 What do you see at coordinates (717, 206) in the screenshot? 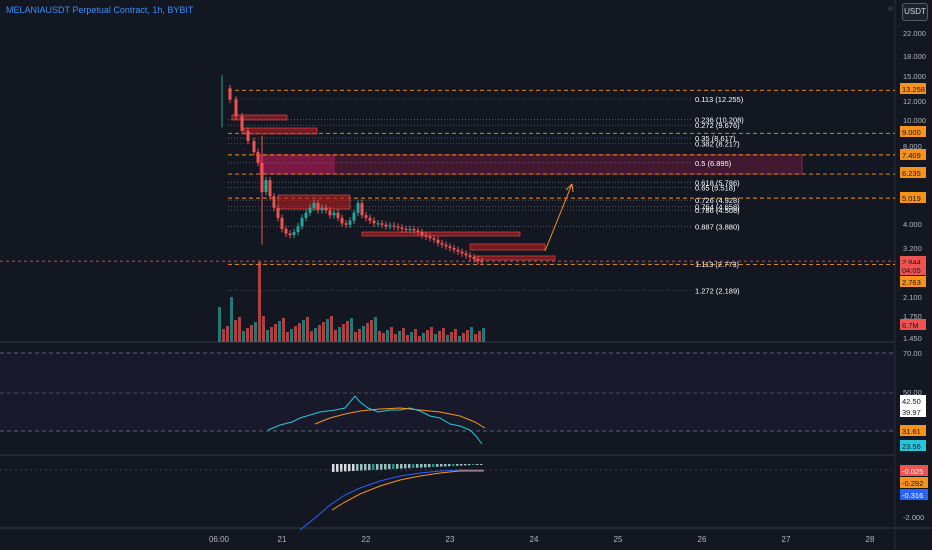
I see `fib-level-label: 0.764 (4.658)` at bounding box center [717, 206].